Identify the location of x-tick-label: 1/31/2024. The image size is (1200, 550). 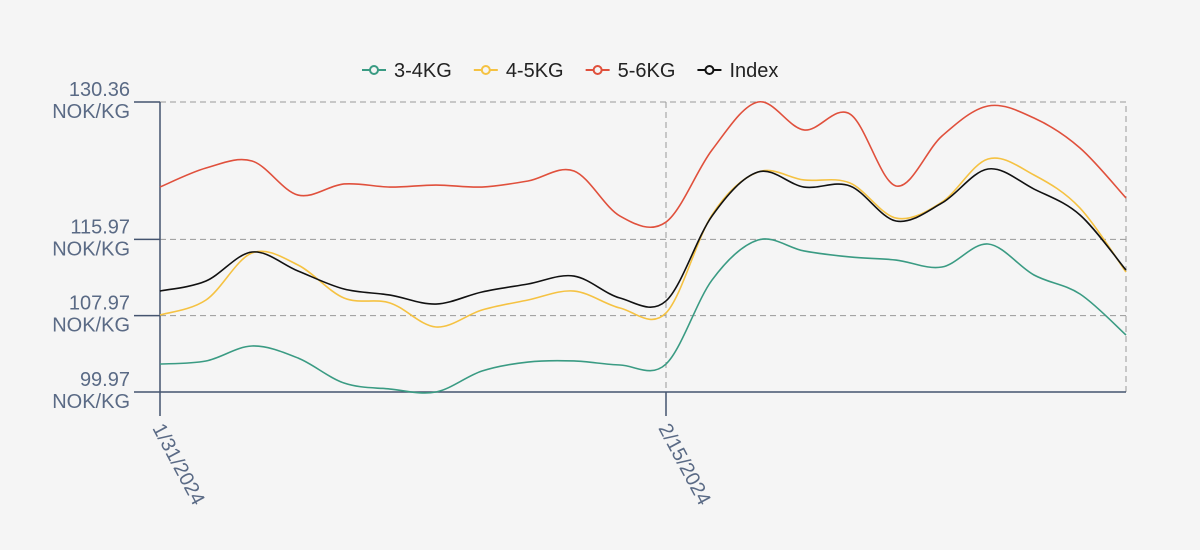
(178, 464).